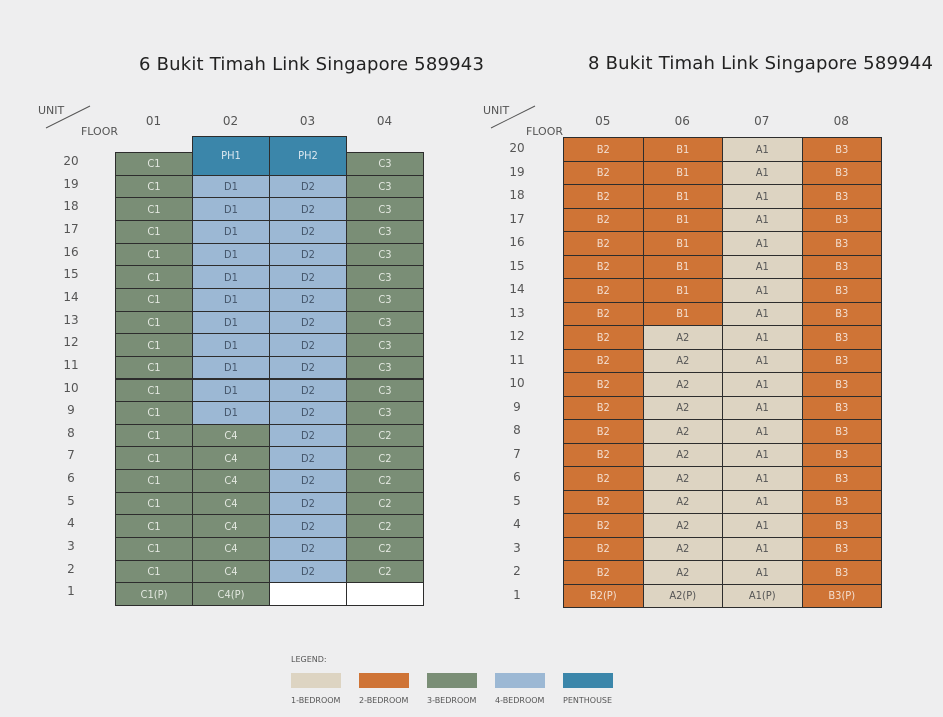  What do you see at coordinates (603, 595) in the screenshot?
I see `unit-cell: B2(P)` at bounding box center [603, 595].